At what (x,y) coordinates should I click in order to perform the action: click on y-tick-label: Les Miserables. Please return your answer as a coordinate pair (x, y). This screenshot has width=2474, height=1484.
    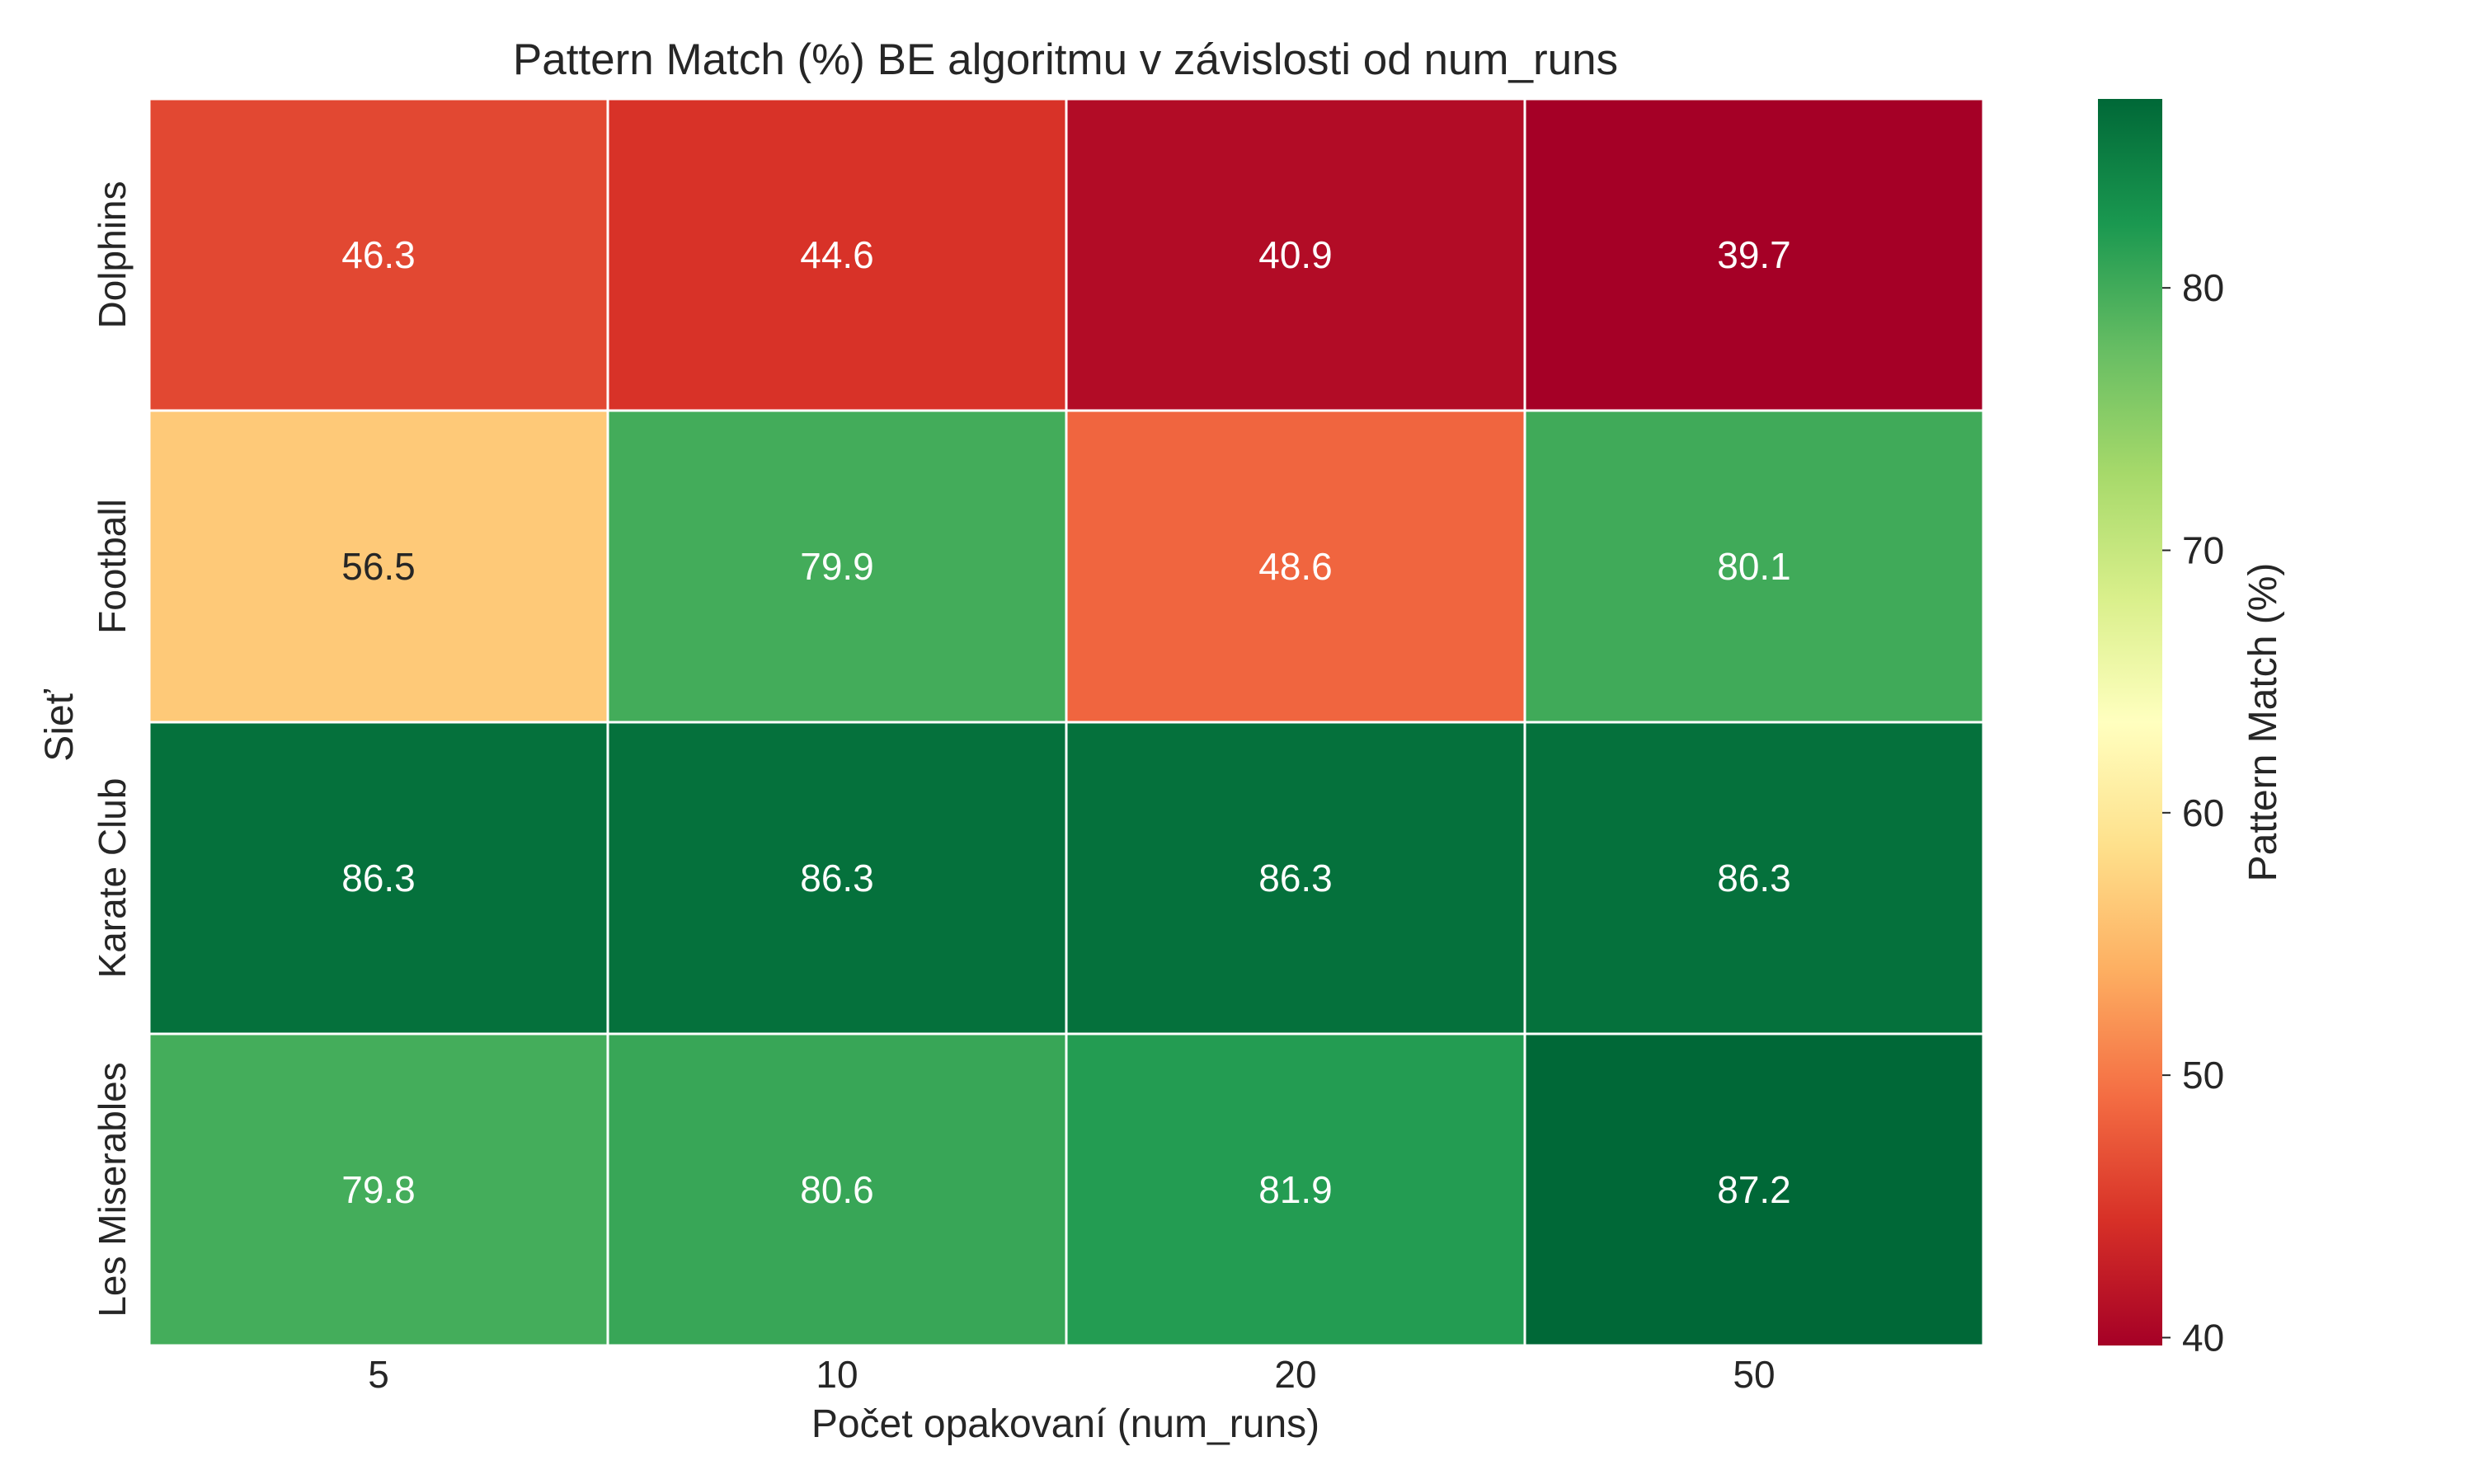
    Looking at the image, I should click on (112, 1189).